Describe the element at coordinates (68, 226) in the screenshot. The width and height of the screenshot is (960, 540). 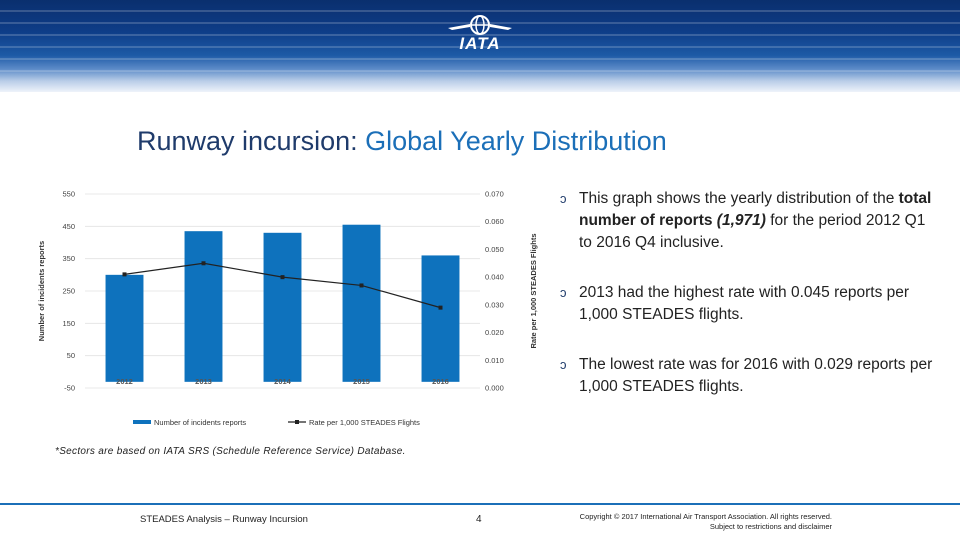
I see `y-tick-label: 450` at that location.